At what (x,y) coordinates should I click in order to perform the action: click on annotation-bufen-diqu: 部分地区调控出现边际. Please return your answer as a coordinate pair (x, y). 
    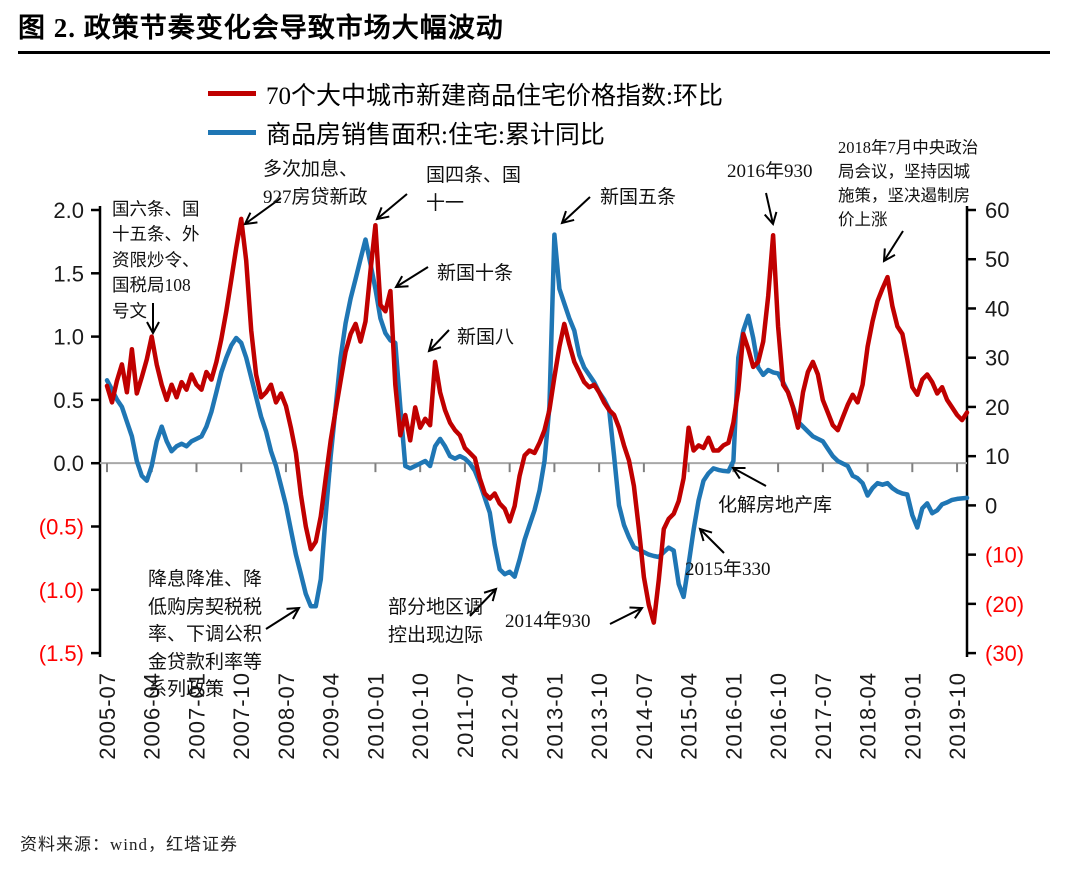
    Looking at the image, I should click on (436, 621).